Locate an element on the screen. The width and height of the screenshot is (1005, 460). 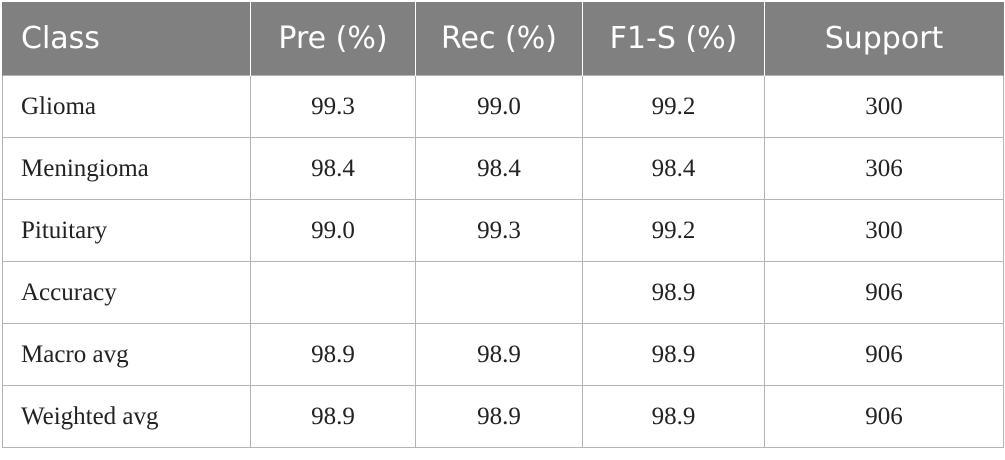
table-row: Weighted avg 98.9 98.9 98.9 906 is located at coordinates (503, 416).